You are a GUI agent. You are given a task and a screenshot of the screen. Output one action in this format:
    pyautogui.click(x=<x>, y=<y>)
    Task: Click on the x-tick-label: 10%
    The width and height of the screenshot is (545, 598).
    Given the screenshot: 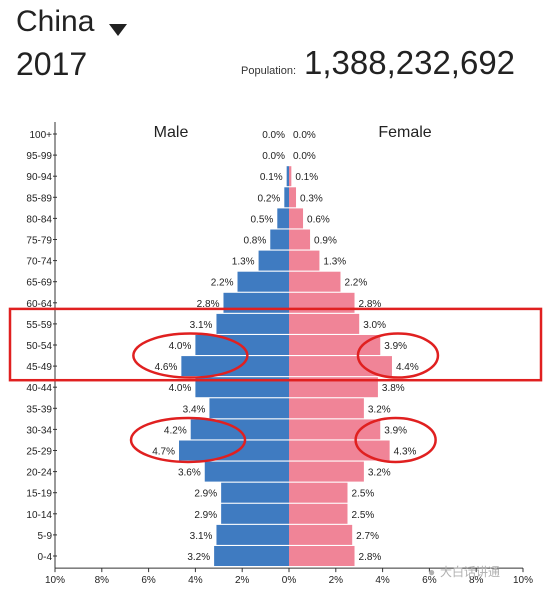 What is the action you would take?
    pyautogui.click(x=523, y=580)
    